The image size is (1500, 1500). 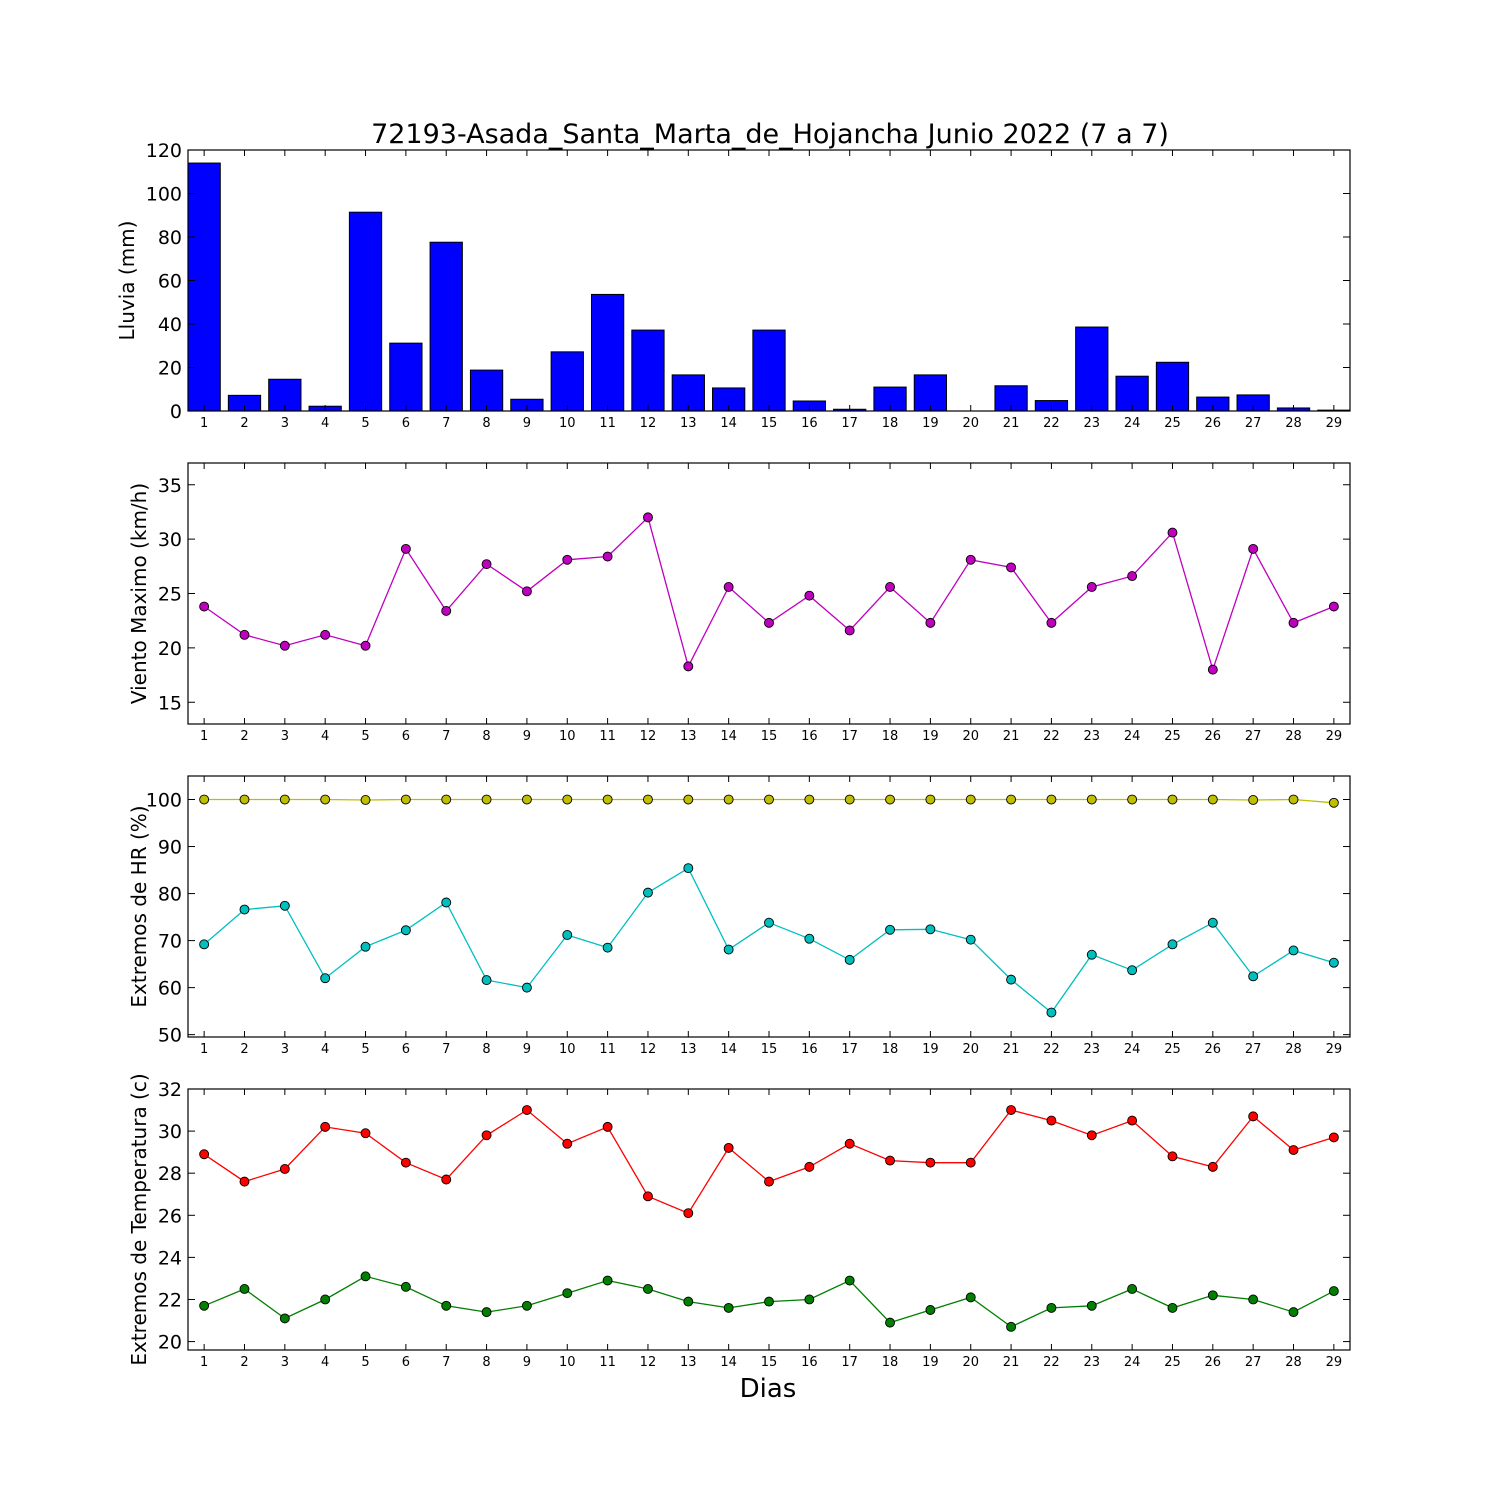 I want to click on y-tick-label: 15, so click(x=170, y=703).